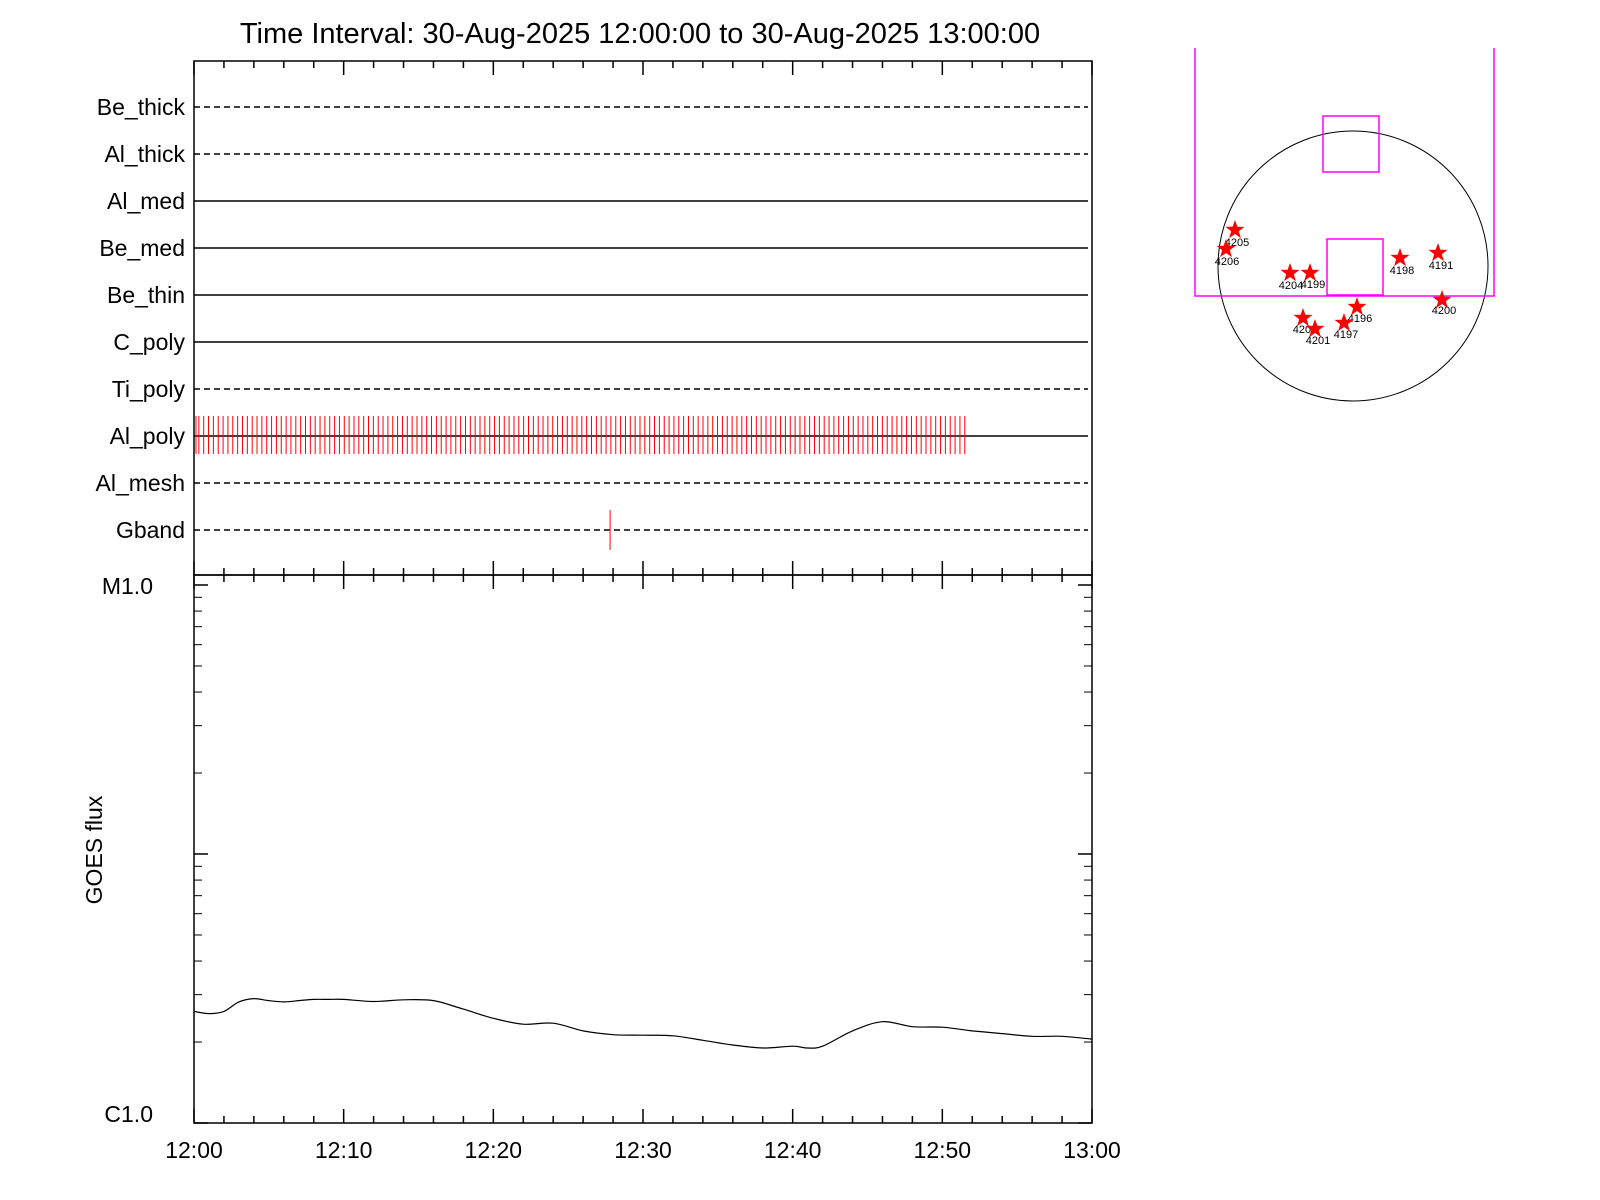  What do you see at coordinates (1313, 285) in the screenshot?
I see `active-region-label: 4199` at bounding box center [1313, 285].